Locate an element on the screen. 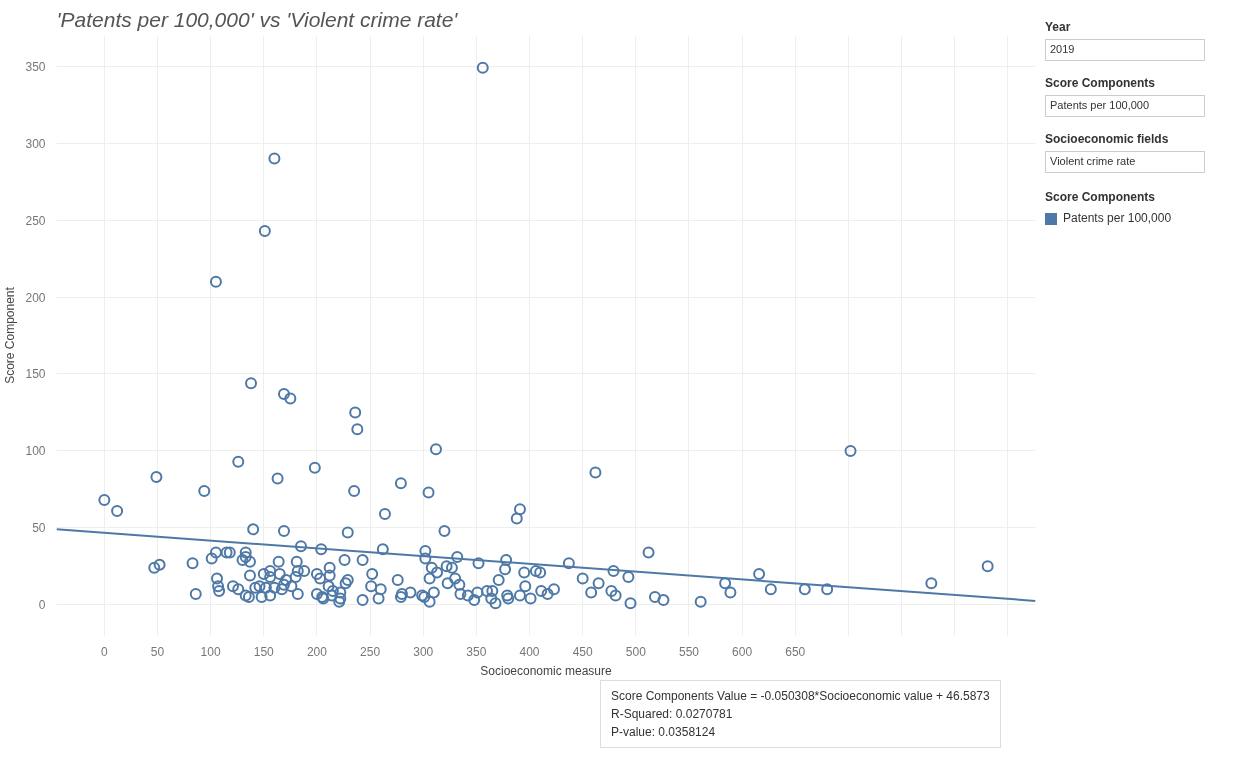 This screenshot has width=1245, height=774. x-axis-title: Socioeconomic measure is located at coordinates (546, 670).